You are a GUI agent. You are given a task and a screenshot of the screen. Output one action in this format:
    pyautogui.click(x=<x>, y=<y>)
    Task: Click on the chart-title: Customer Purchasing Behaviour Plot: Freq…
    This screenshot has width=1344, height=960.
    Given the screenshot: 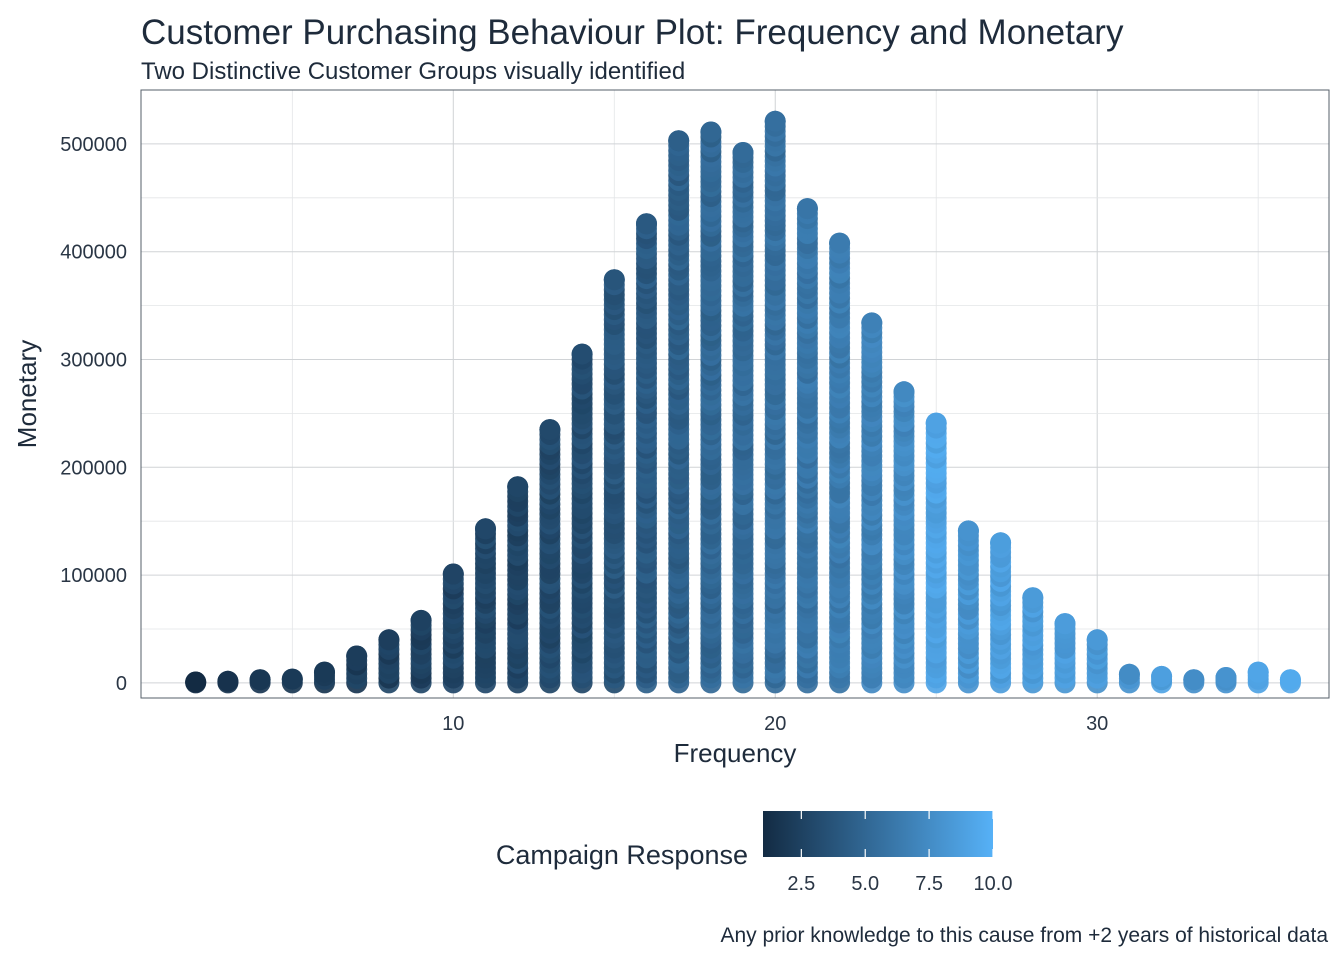 What is the action you would take?
    pyautogui.click(x=632, y=32)
    